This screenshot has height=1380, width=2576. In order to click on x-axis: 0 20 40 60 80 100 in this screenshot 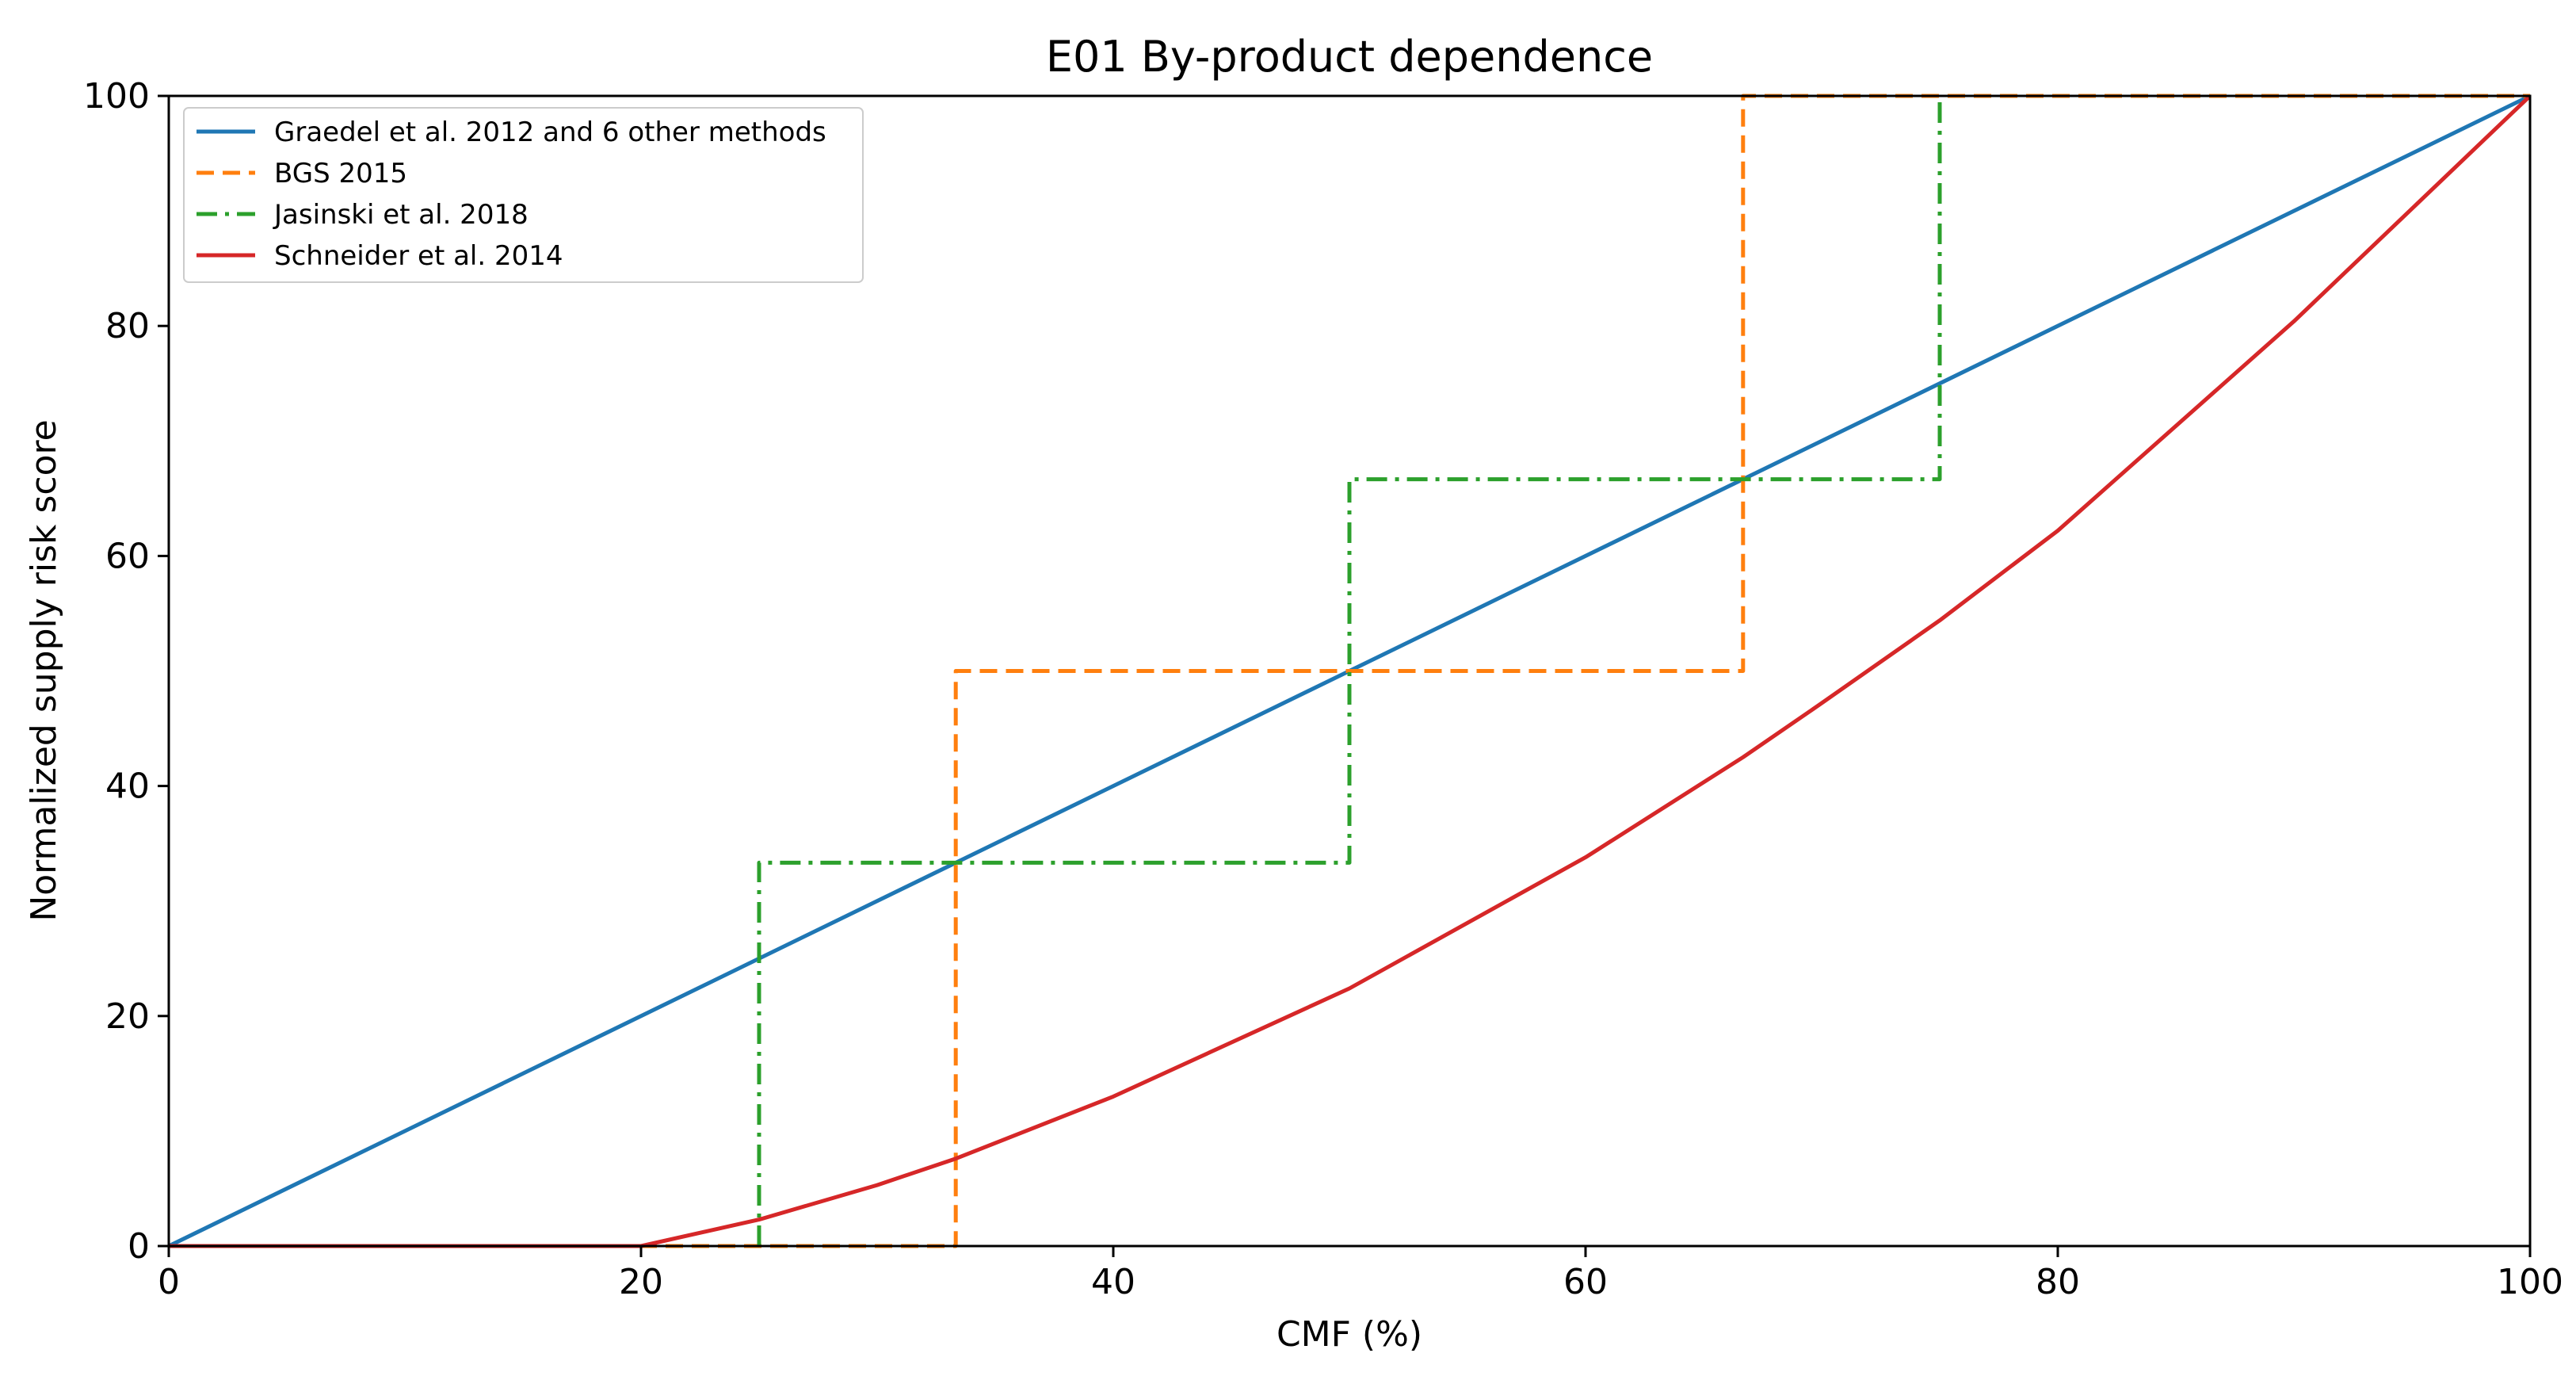, I will do `click(1360, 1274)`.